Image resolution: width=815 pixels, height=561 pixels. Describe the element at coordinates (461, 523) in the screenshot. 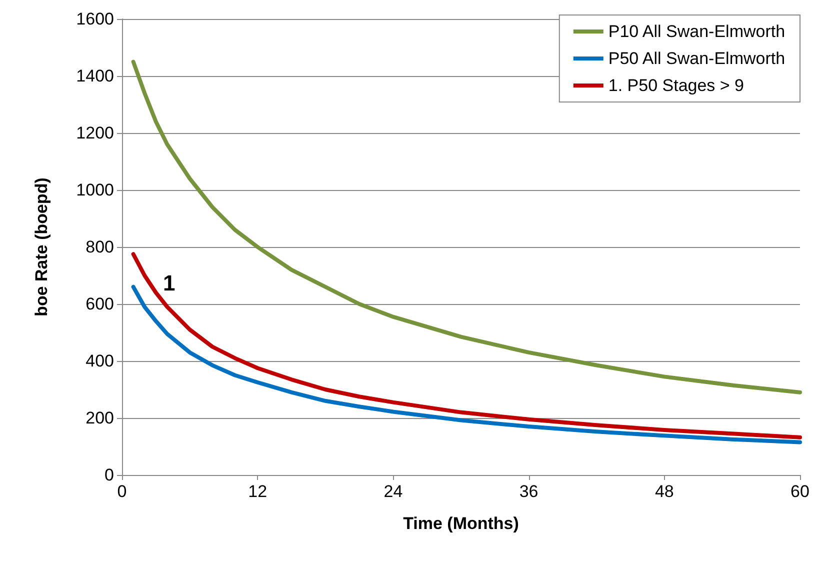

I see `x-axis-title: Time (Months)` at that location.